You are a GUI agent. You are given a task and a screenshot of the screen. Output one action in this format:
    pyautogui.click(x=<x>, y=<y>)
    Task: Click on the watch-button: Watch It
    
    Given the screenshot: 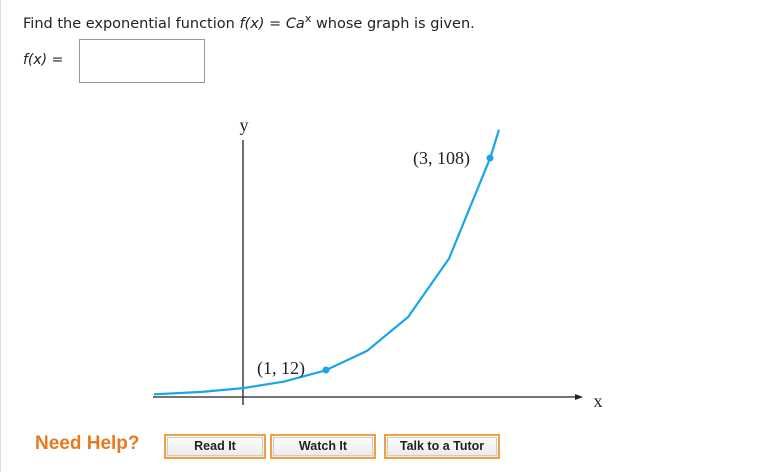 What is the action you would take?
    pyautogui.click(x=323, y=446)
    